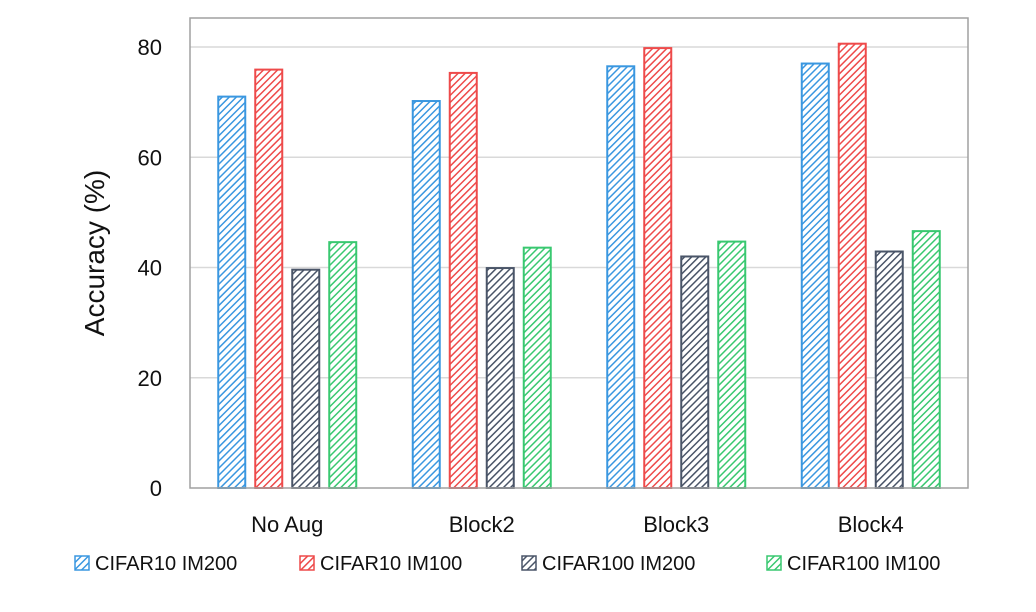 The height and width of the screenshot is (612, 1036). I want to click on y-tick-labels: 0 20 40 60 80, so click(150, 268).